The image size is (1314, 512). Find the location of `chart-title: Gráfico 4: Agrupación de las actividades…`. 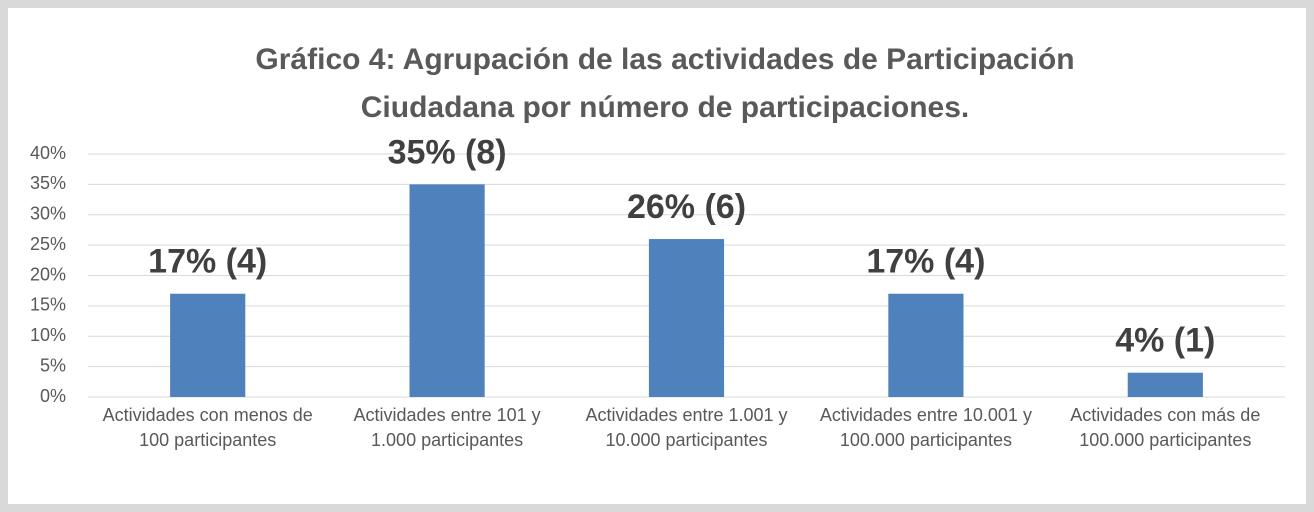

chart-title: Gráfico 4: Agrupación de las actividades… is located at coordinates (665, 83).